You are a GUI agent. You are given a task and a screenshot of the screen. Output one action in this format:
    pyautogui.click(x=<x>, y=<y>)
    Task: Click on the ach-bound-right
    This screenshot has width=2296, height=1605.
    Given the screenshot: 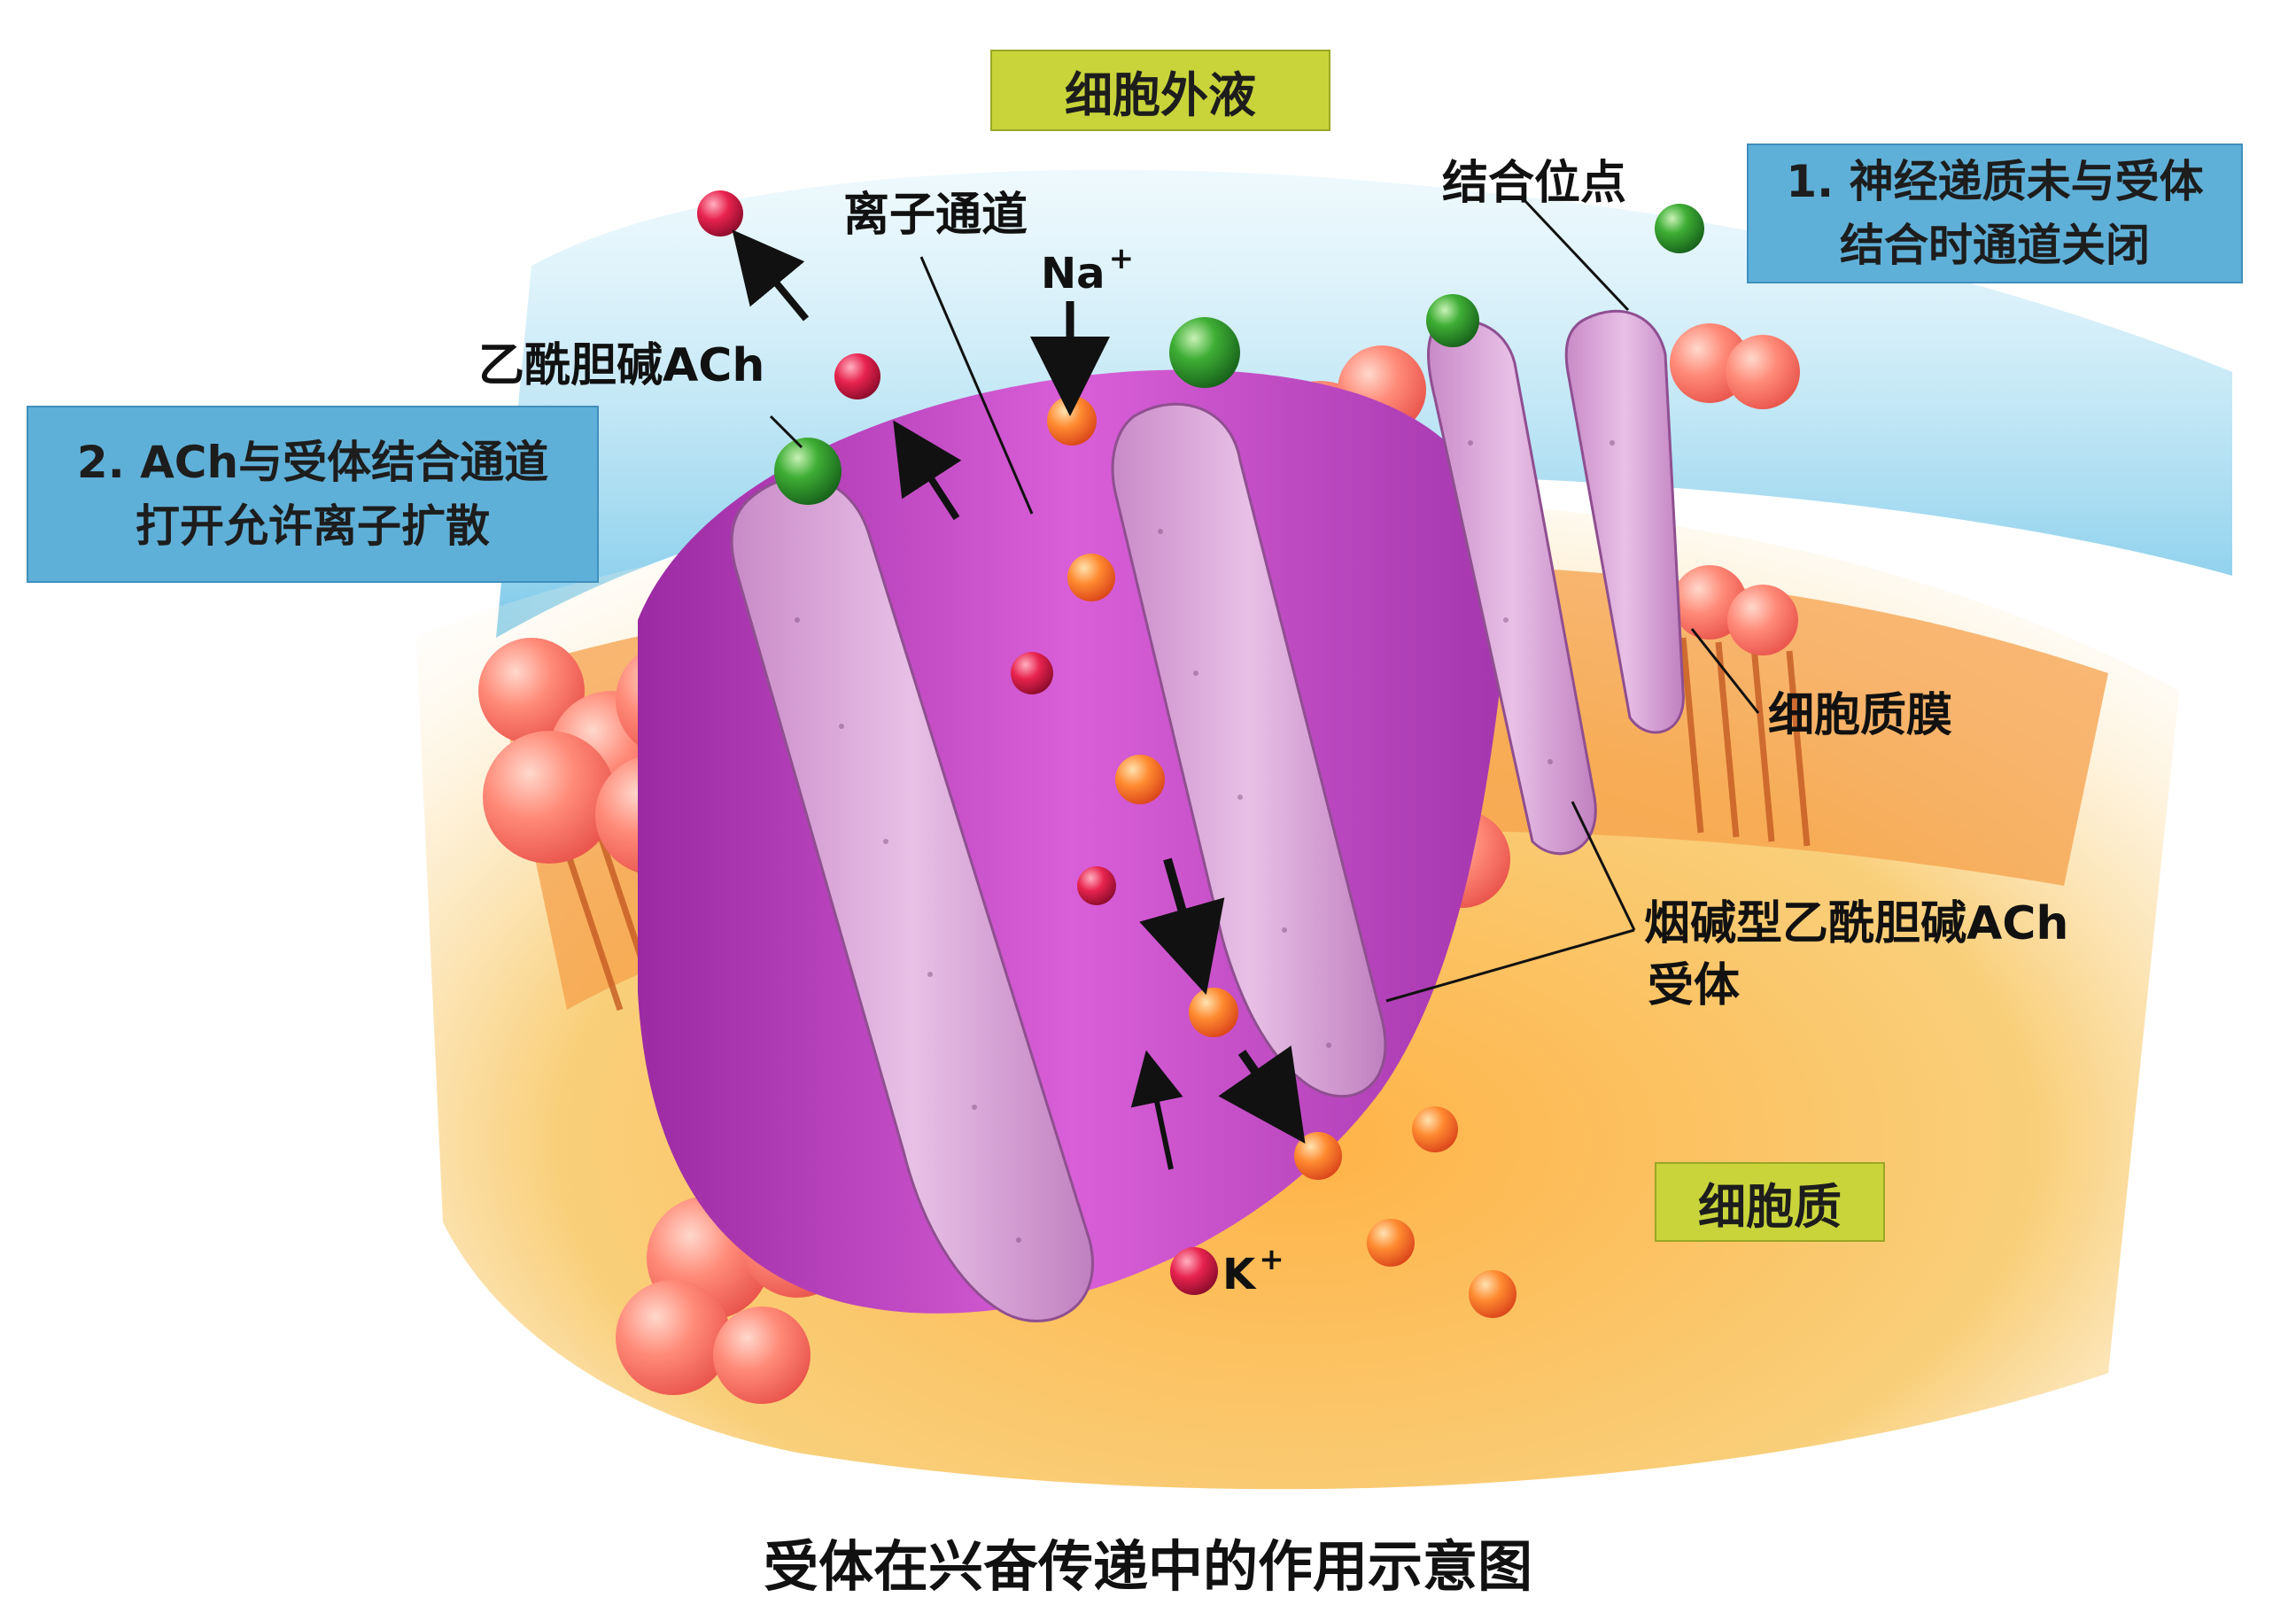 What is the action you would take?
    pyautogui.click(x=1452, y=320)
    